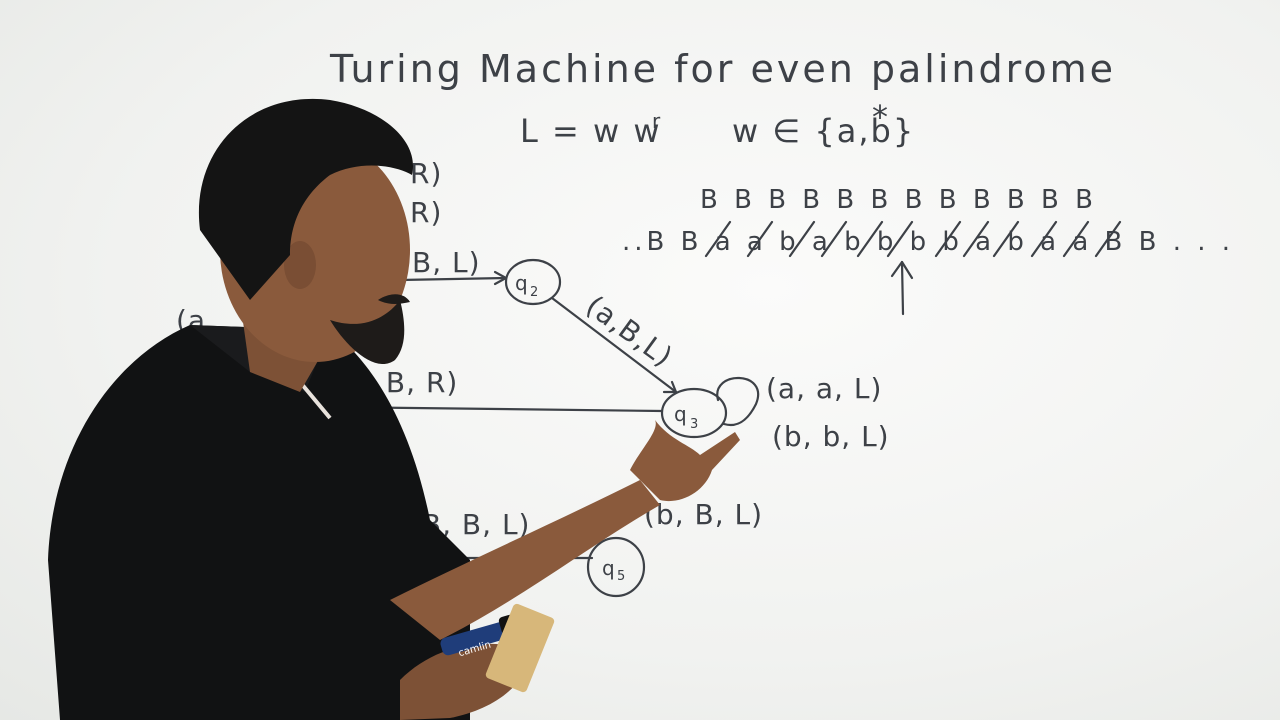 The height and width of the screenshot is (720, 1280). I want to click on language-rhs: w ∈ {a,b}, so click(823, 131).